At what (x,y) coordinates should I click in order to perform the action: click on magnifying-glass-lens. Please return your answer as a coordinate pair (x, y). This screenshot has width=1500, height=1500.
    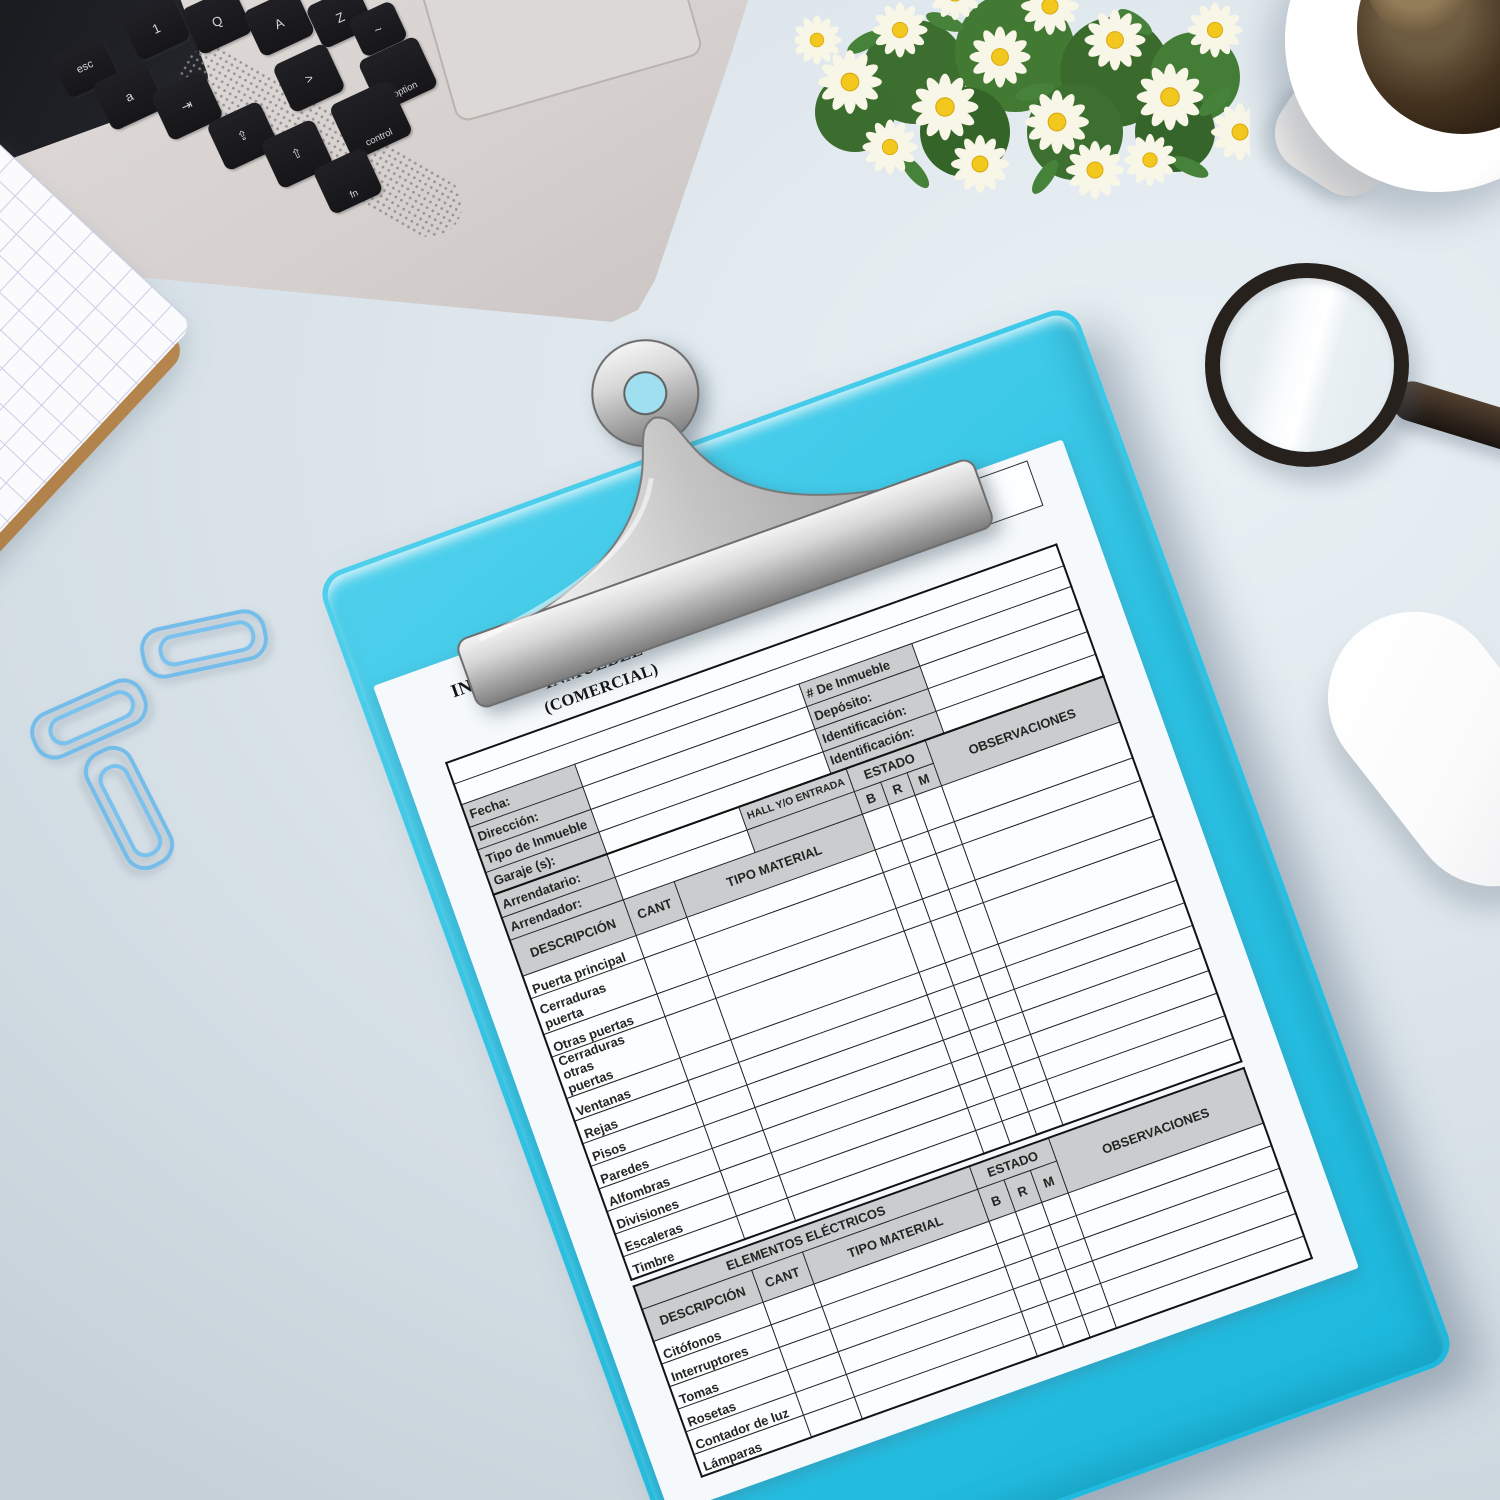
    Looking at the image, I should click on (1307, 365).